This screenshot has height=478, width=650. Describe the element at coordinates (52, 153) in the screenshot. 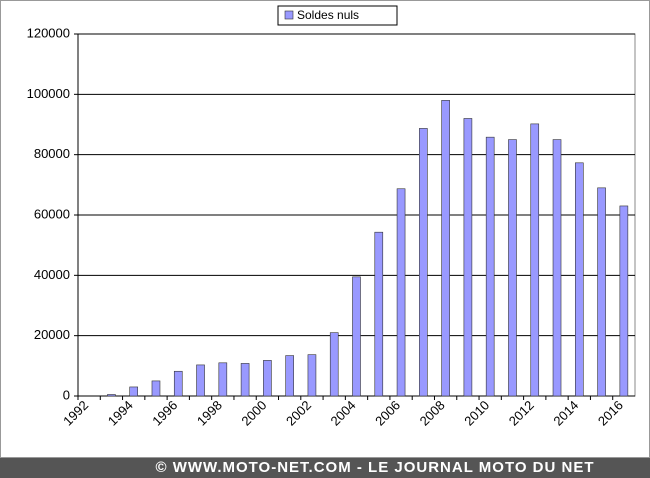

I see `y-tick-label: 80000` at that location.